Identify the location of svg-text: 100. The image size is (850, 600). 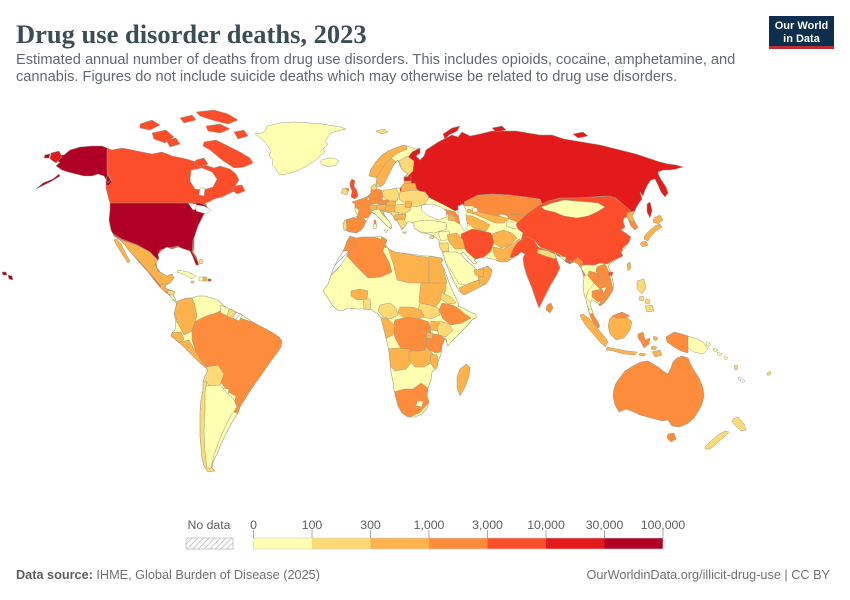
(312, 525).